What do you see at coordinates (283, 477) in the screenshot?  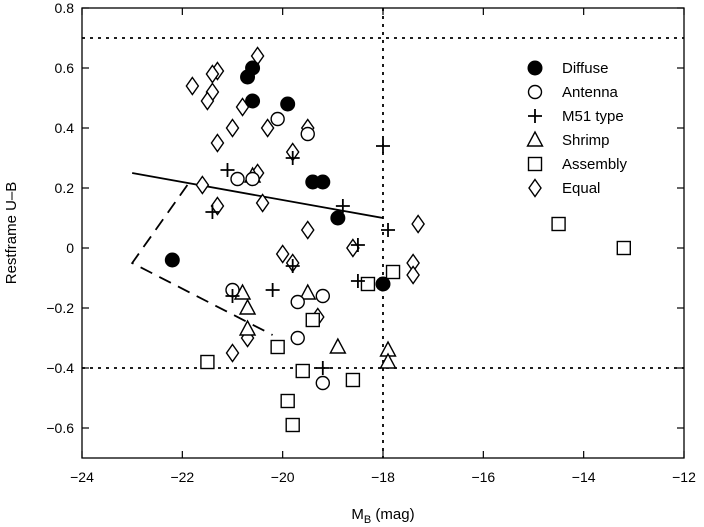 I see `x-tick-label: −20` at bounding box center [283, 477].